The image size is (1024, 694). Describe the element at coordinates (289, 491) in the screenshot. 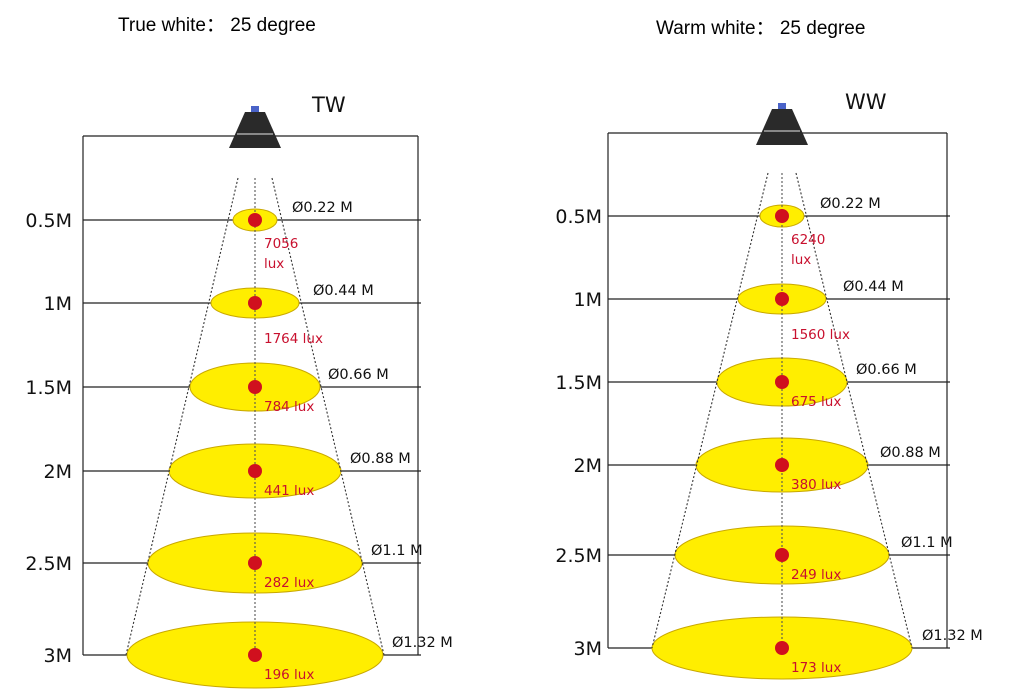

I see `lux-label: 441 lux` at that location.